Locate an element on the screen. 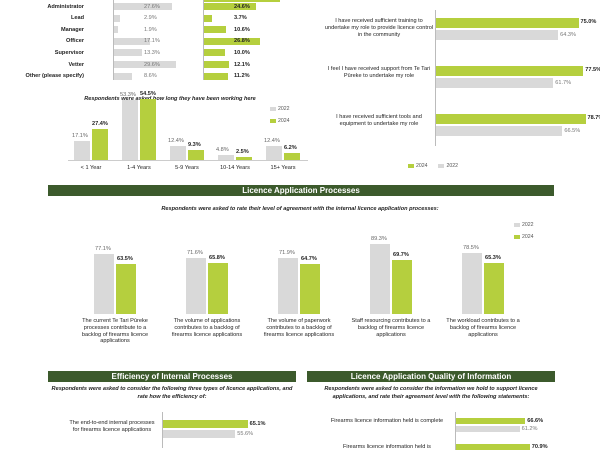 The image size is (600, 451). tenure-category-label: < 1 Year is located at coordinates (91, 168).